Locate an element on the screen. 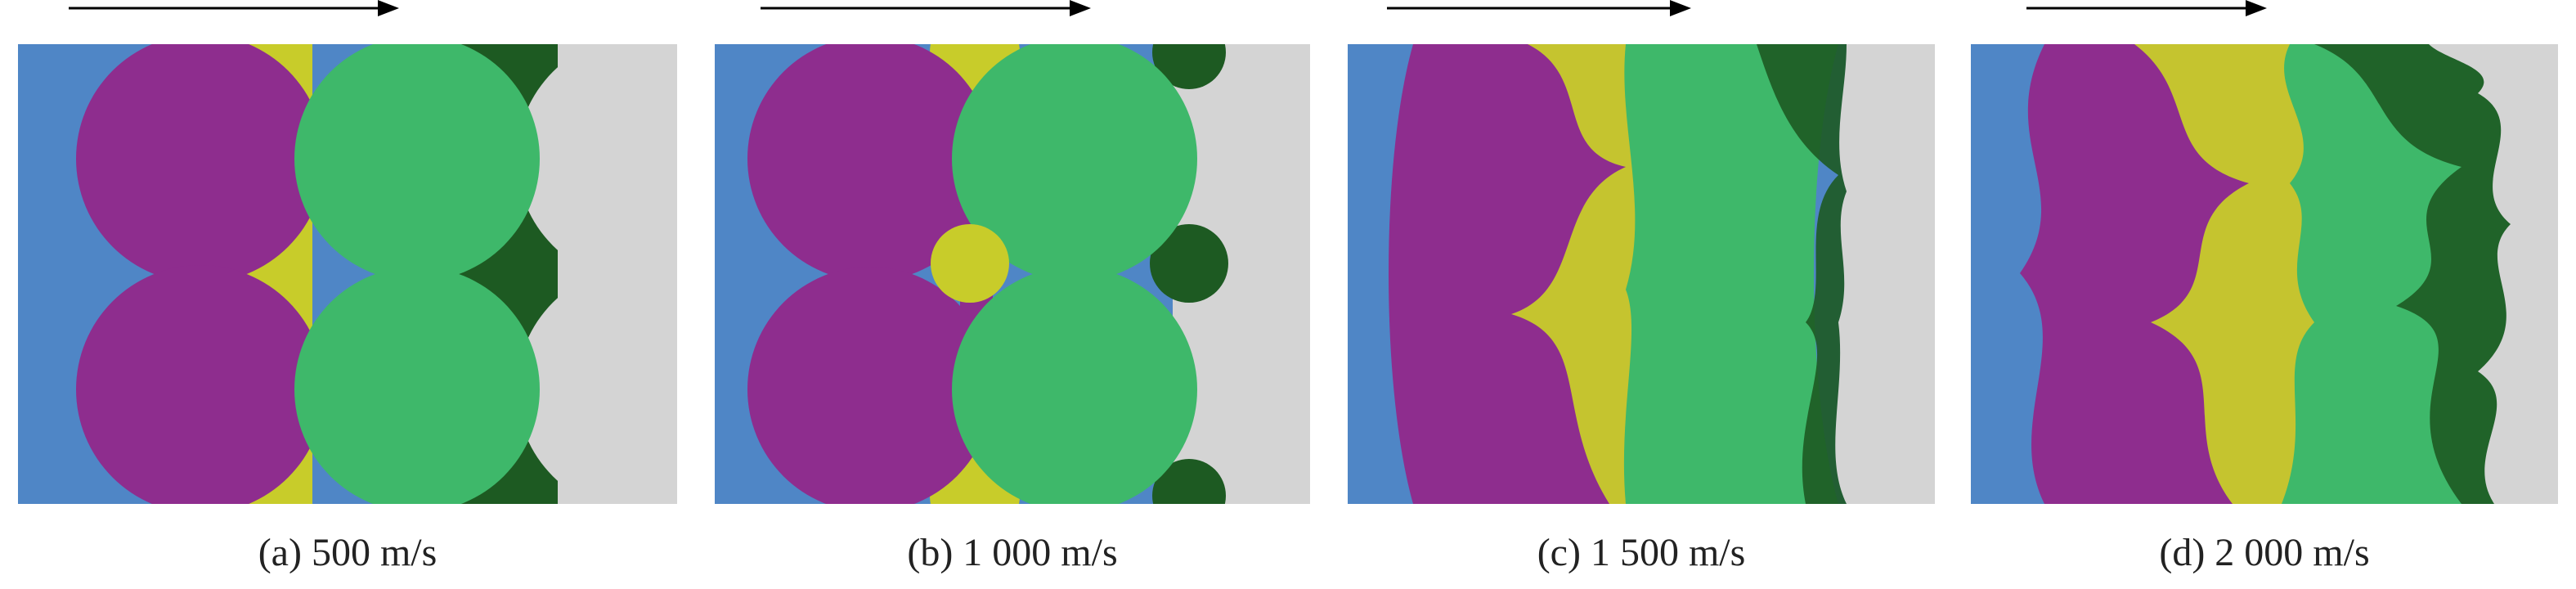 The height and width of the screenshot is (589, 2576). flow-direction-arrow-a is located at coordinates (234, 8).